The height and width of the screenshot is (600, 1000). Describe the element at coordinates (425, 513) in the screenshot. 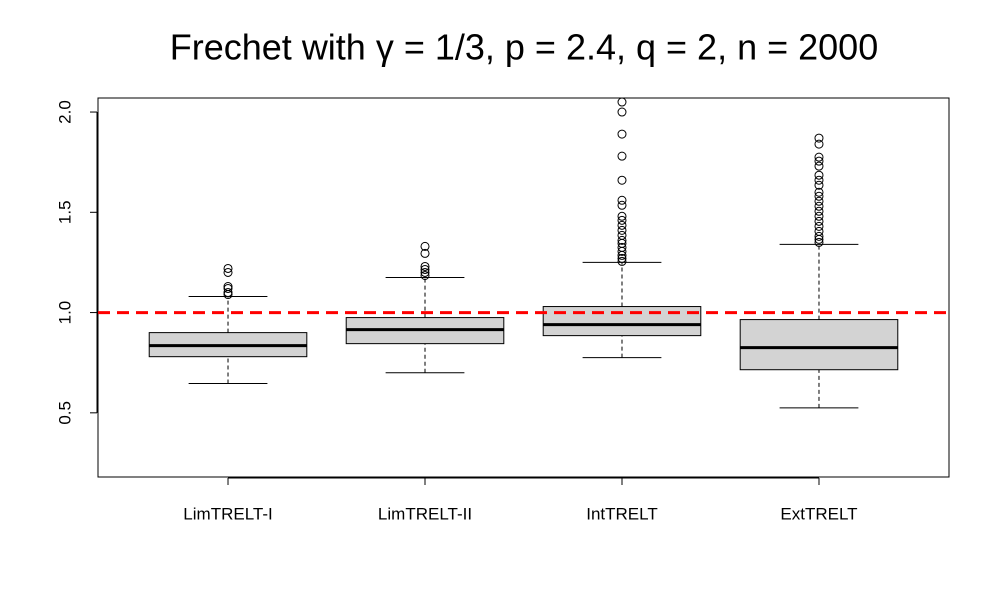

I see `x-tick-label: LimTRELT-II` at that location.